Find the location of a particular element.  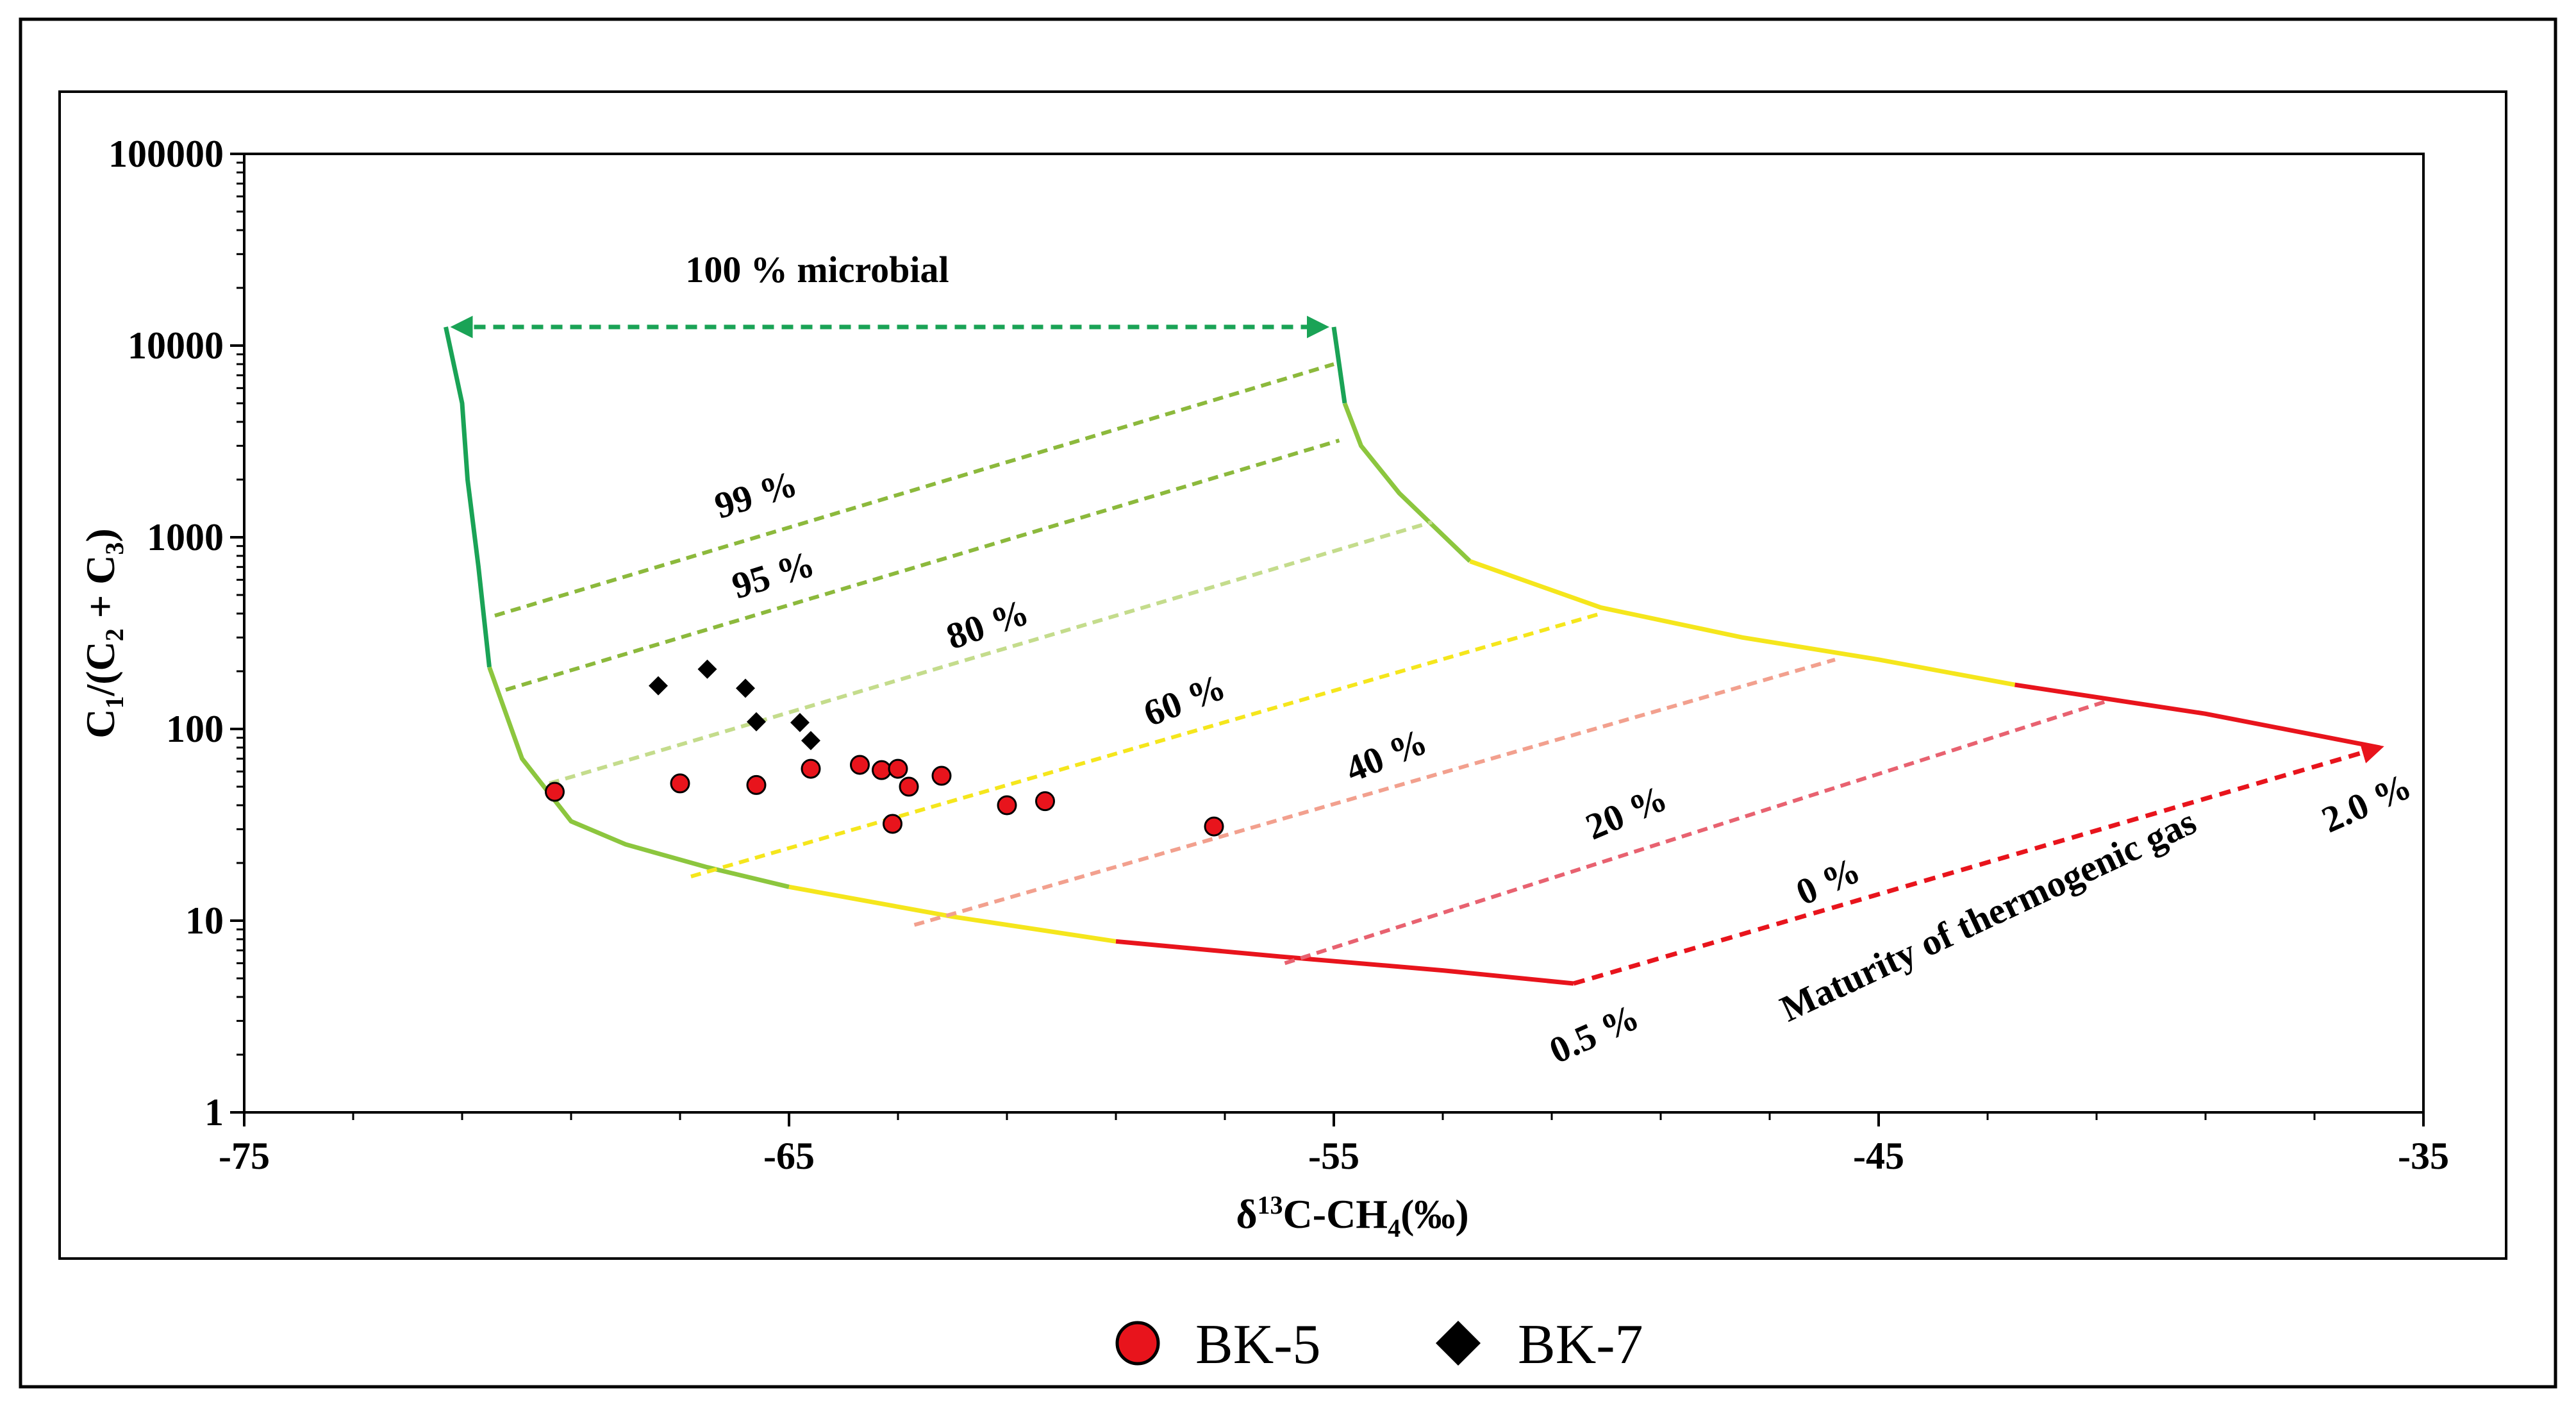

x-tick-label: -75 is located at coordinates (245, 1156).